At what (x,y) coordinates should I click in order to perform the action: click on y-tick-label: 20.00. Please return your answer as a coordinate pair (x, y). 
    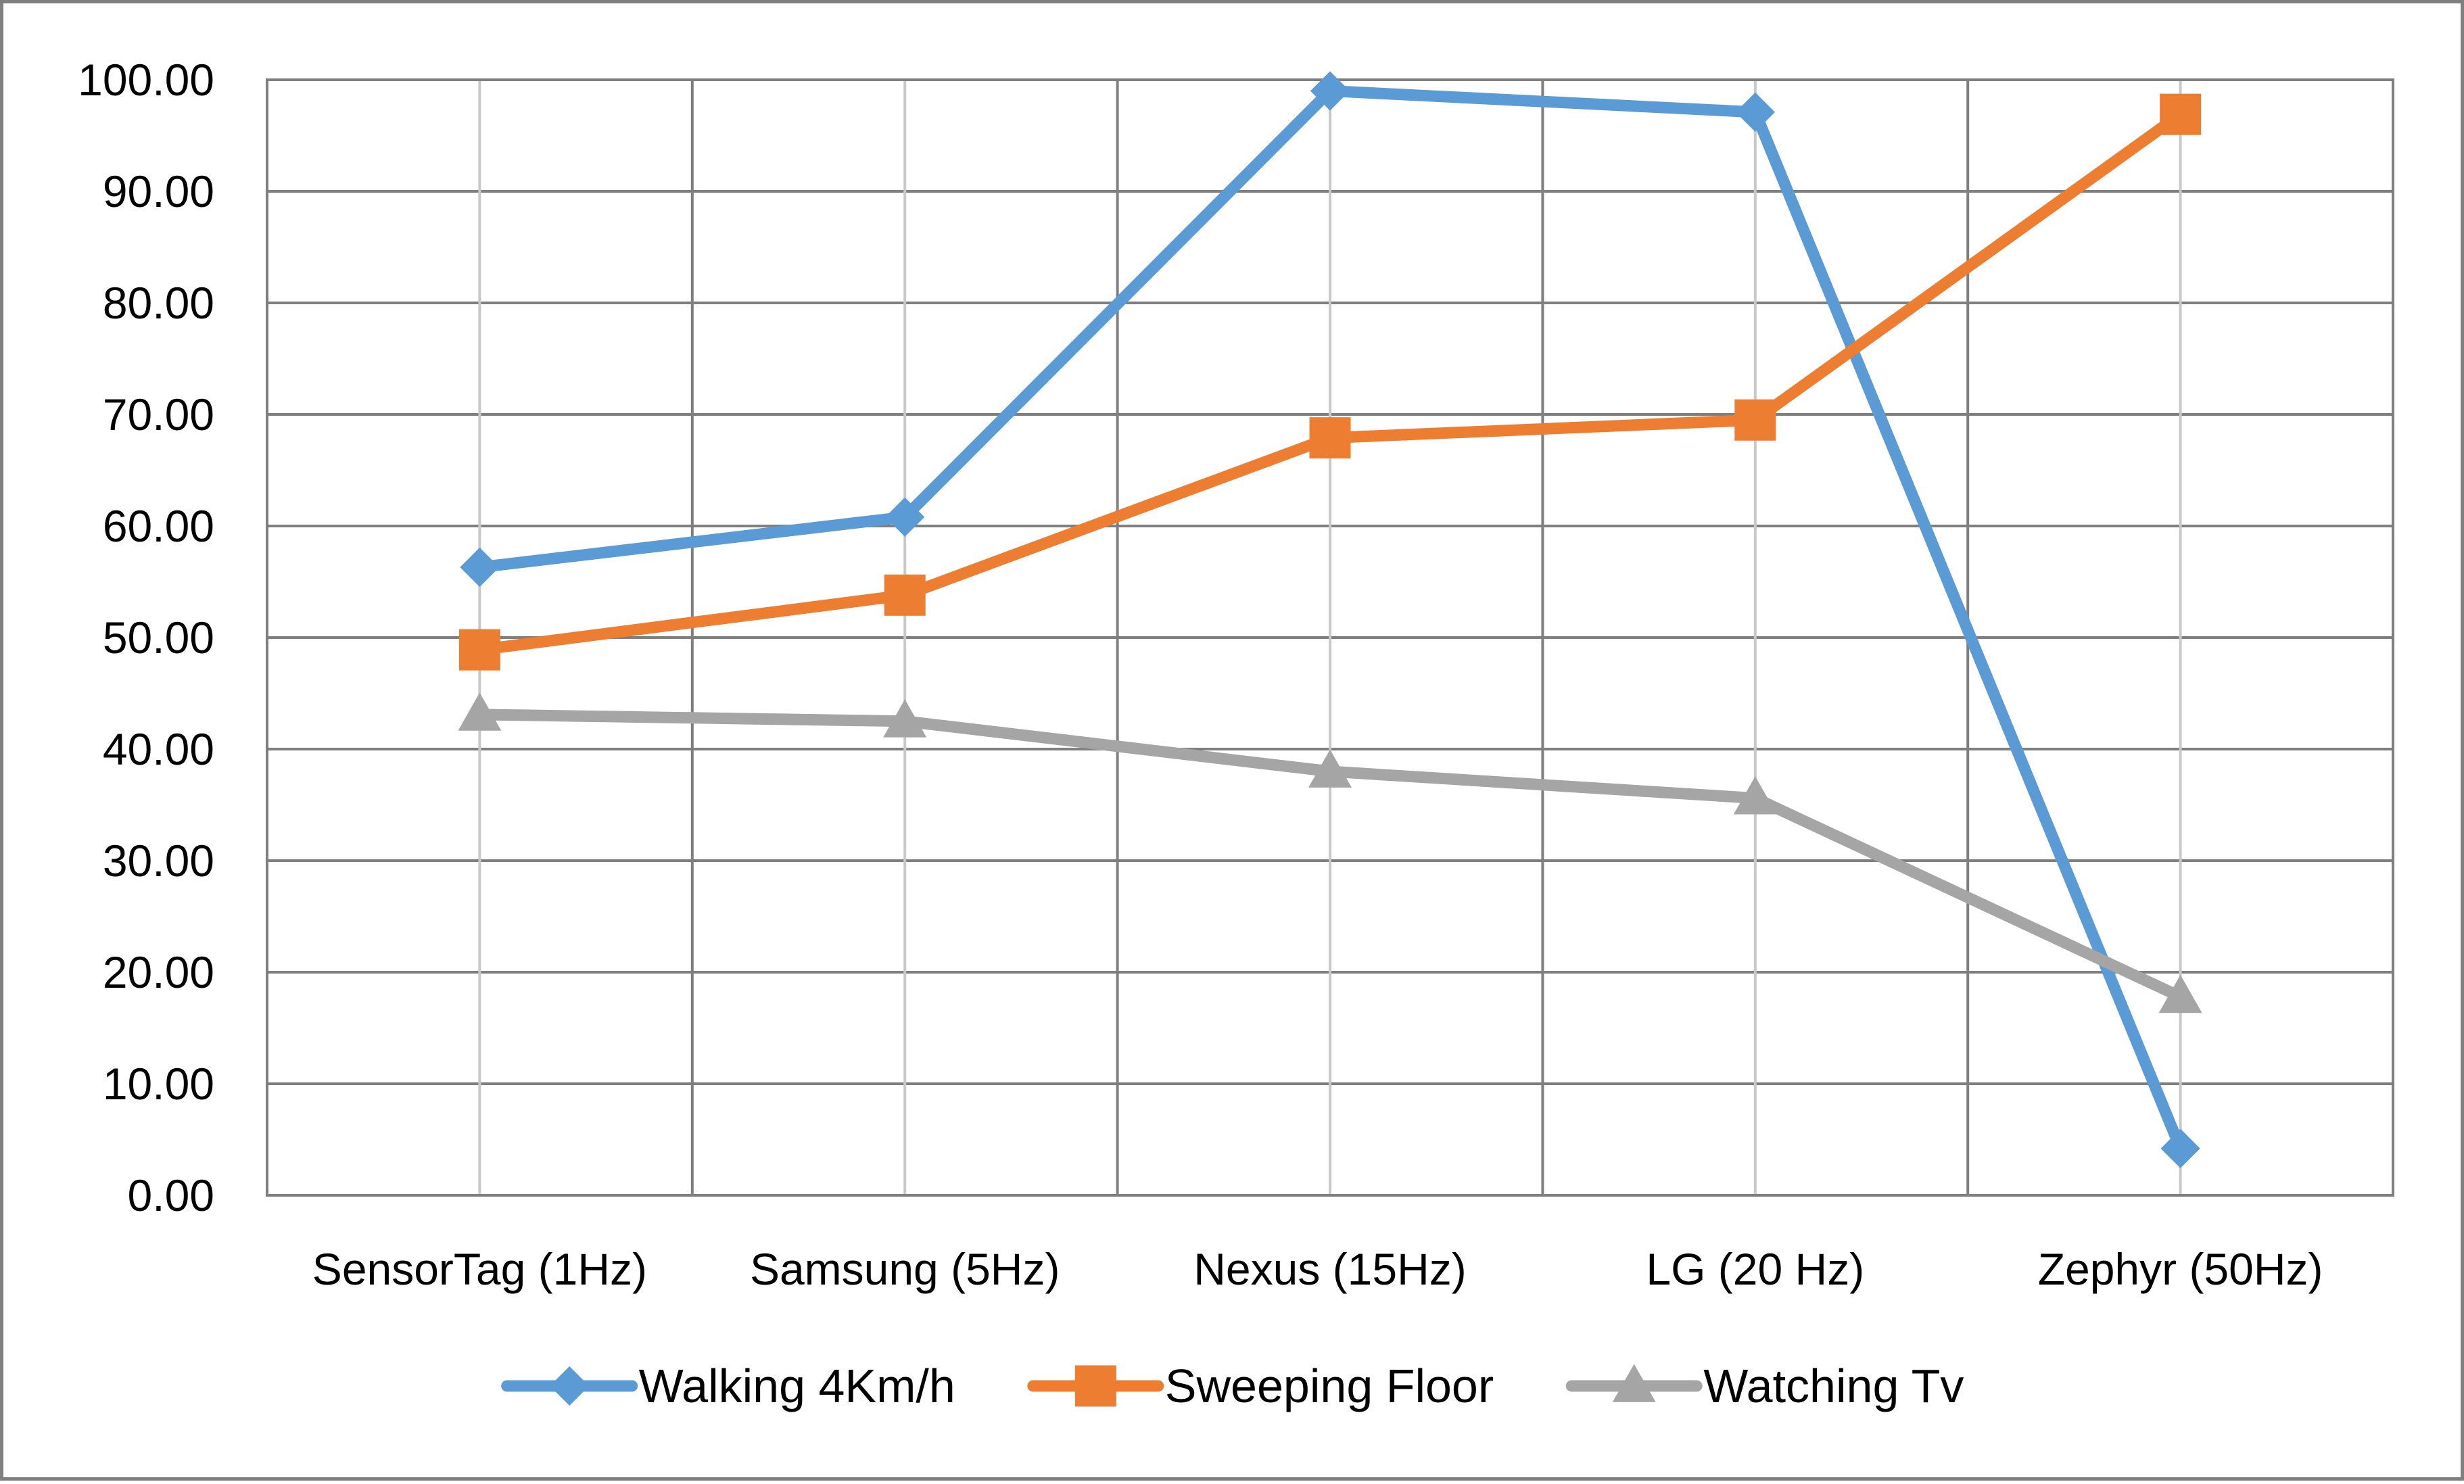
    Looking at the image, I should click on (158, 972).